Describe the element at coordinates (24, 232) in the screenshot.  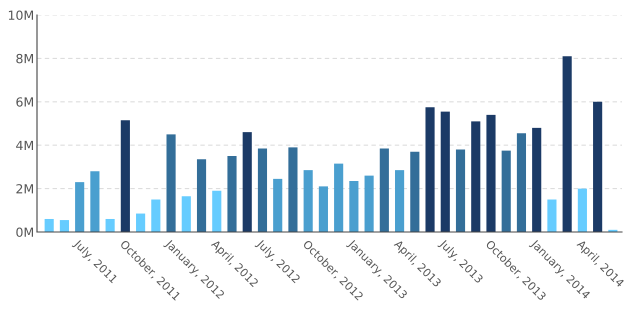
I see `y-tick-label: 0M` at that location.